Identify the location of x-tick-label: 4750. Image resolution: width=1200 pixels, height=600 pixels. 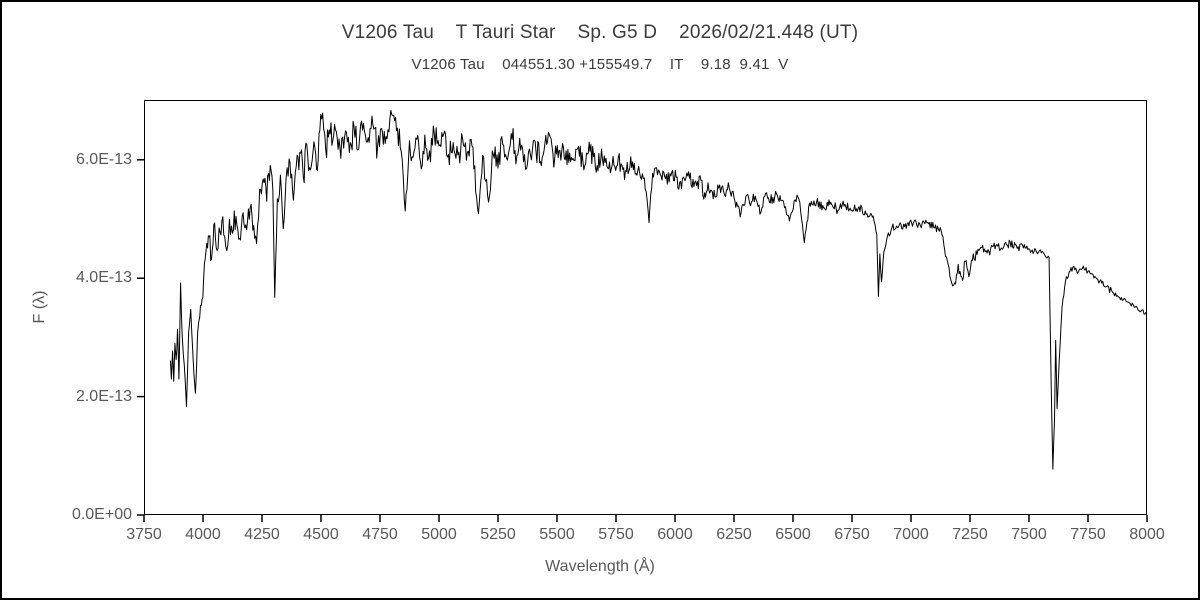
(380, 534).